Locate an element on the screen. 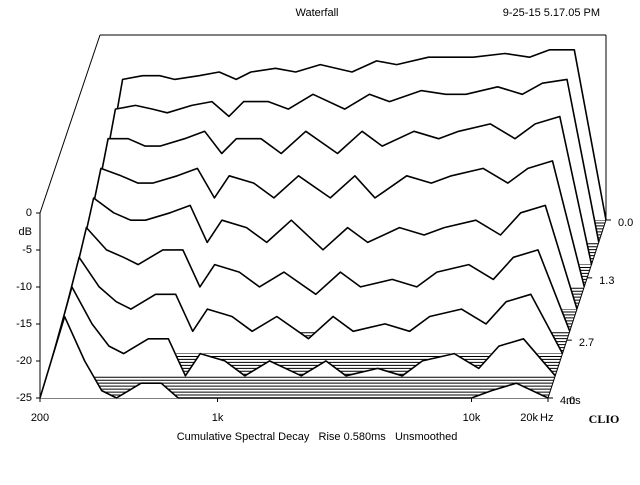  y-tick-label: 0 is located at coordinates (29, 213).